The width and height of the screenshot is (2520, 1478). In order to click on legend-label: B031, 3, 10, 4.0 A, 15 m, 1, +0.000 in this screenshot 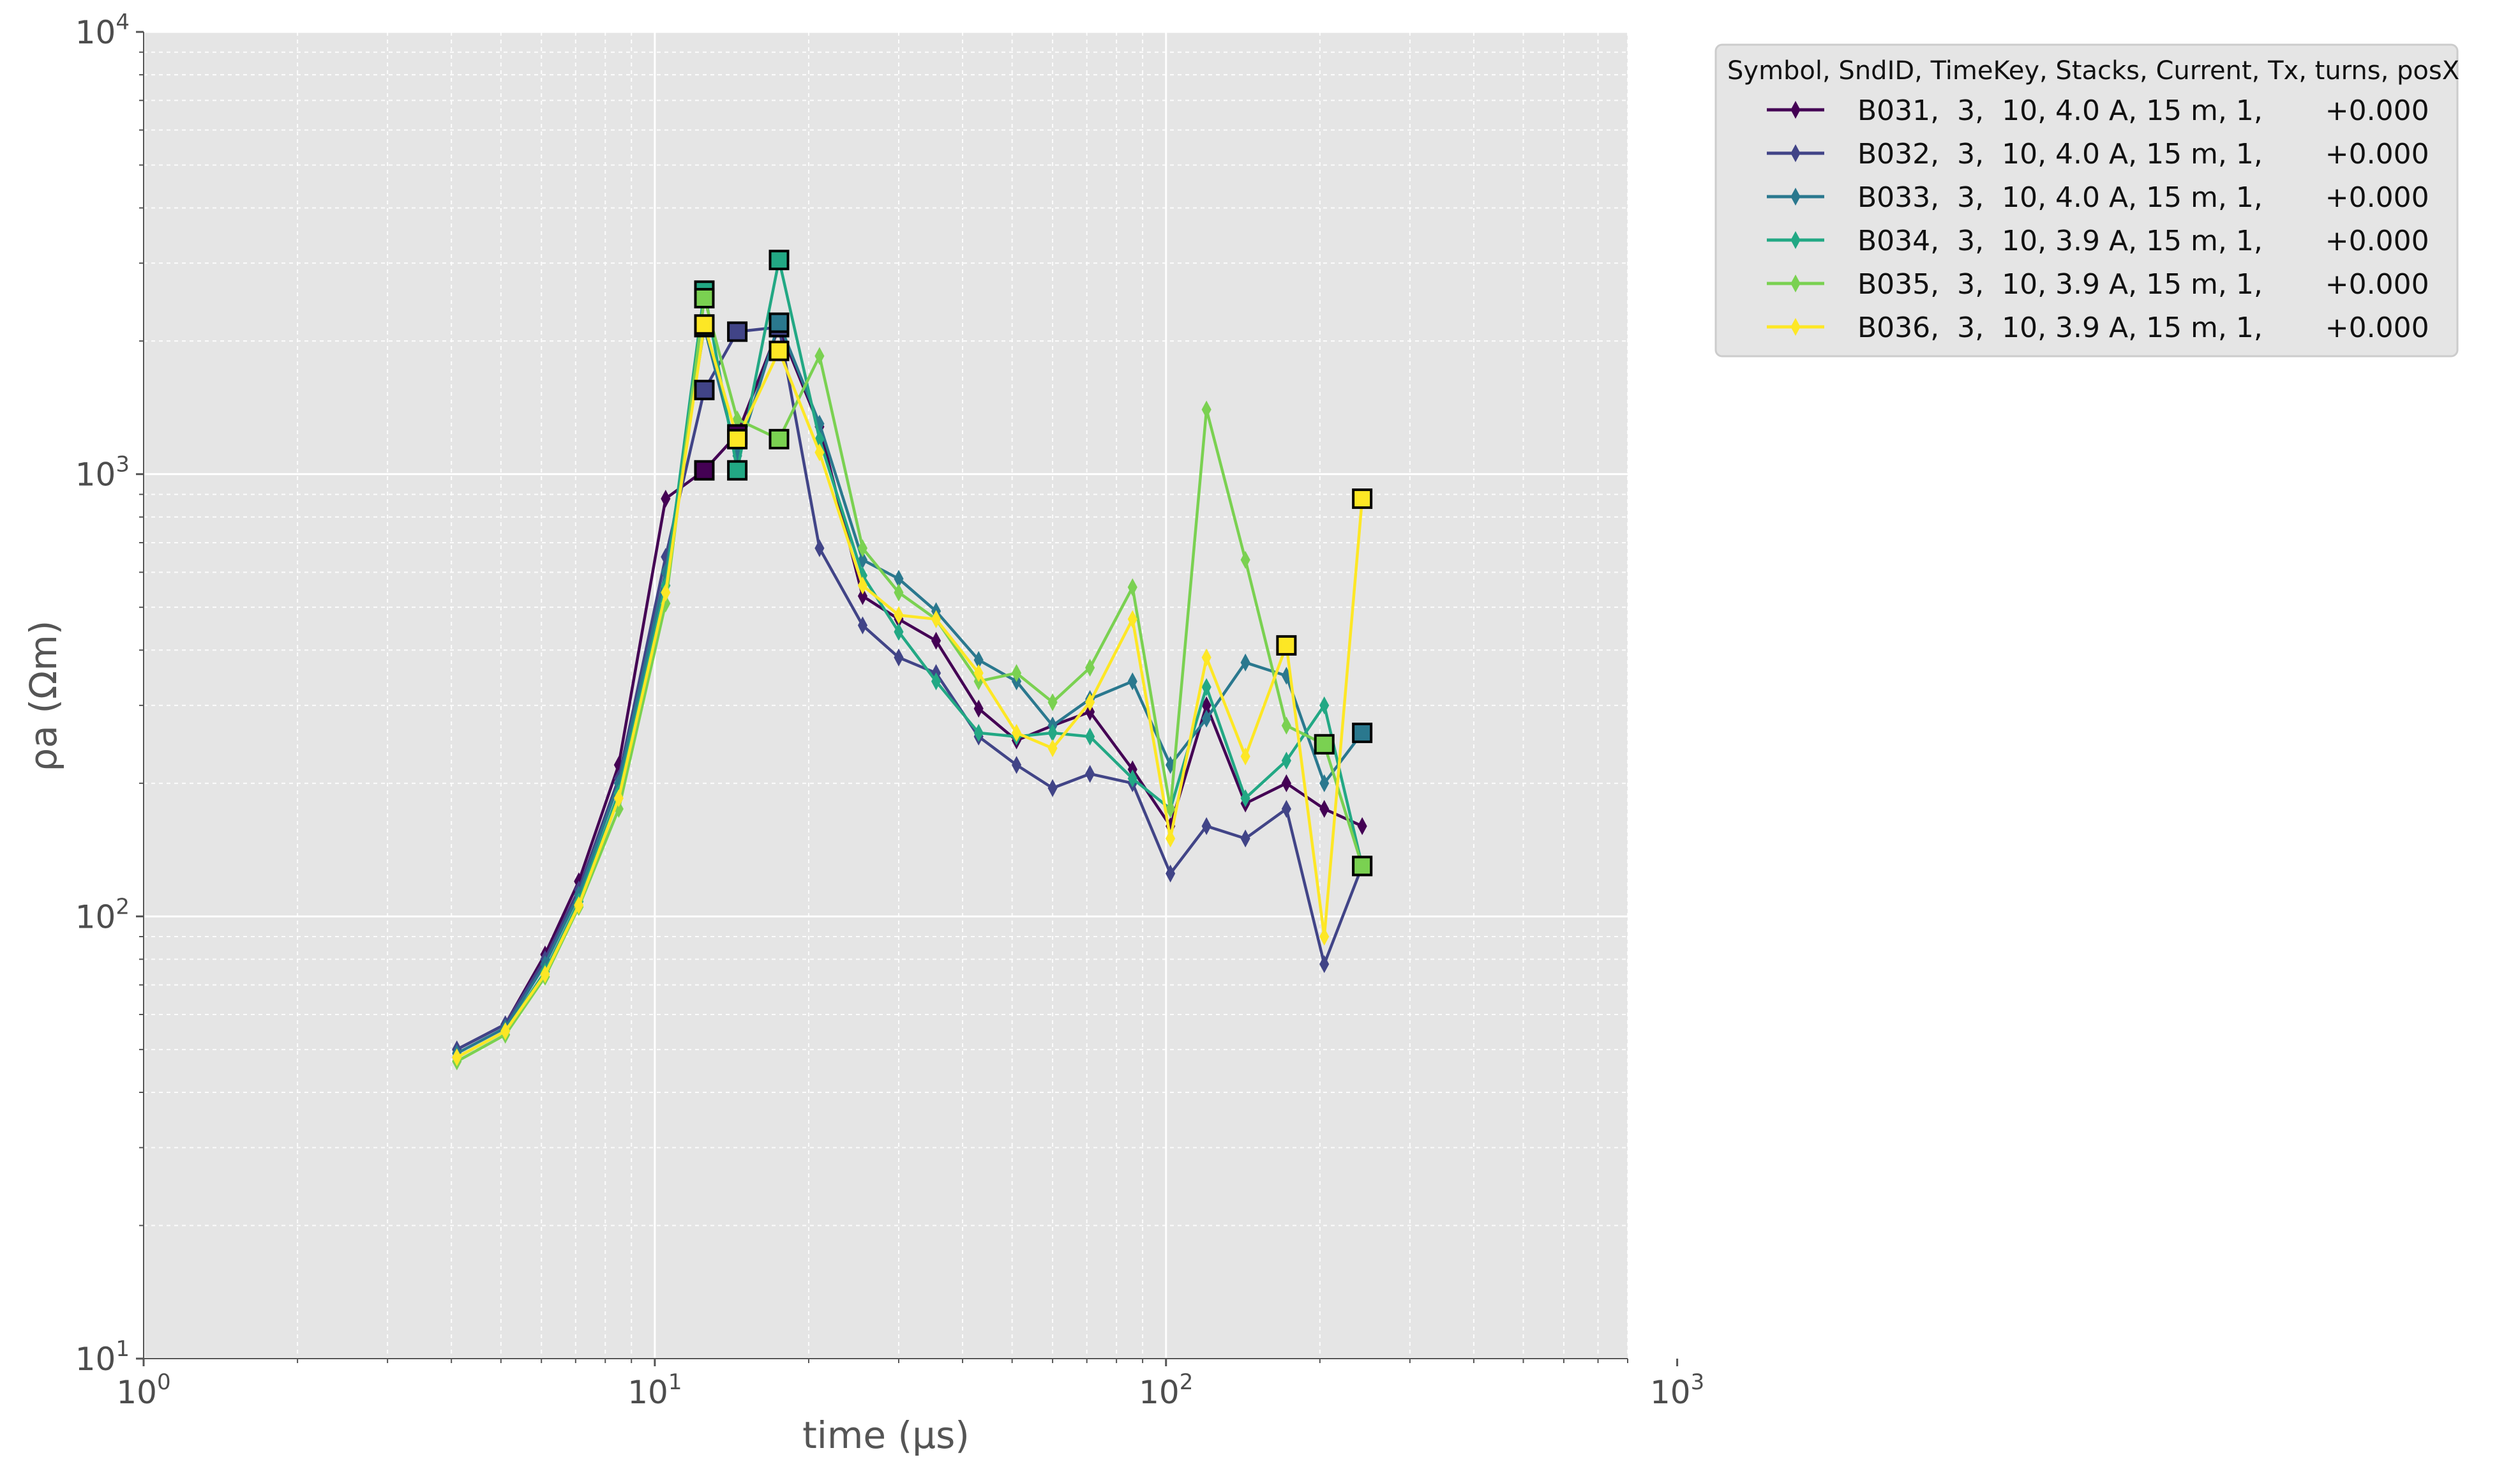, I will do `click(2143, 110)`.